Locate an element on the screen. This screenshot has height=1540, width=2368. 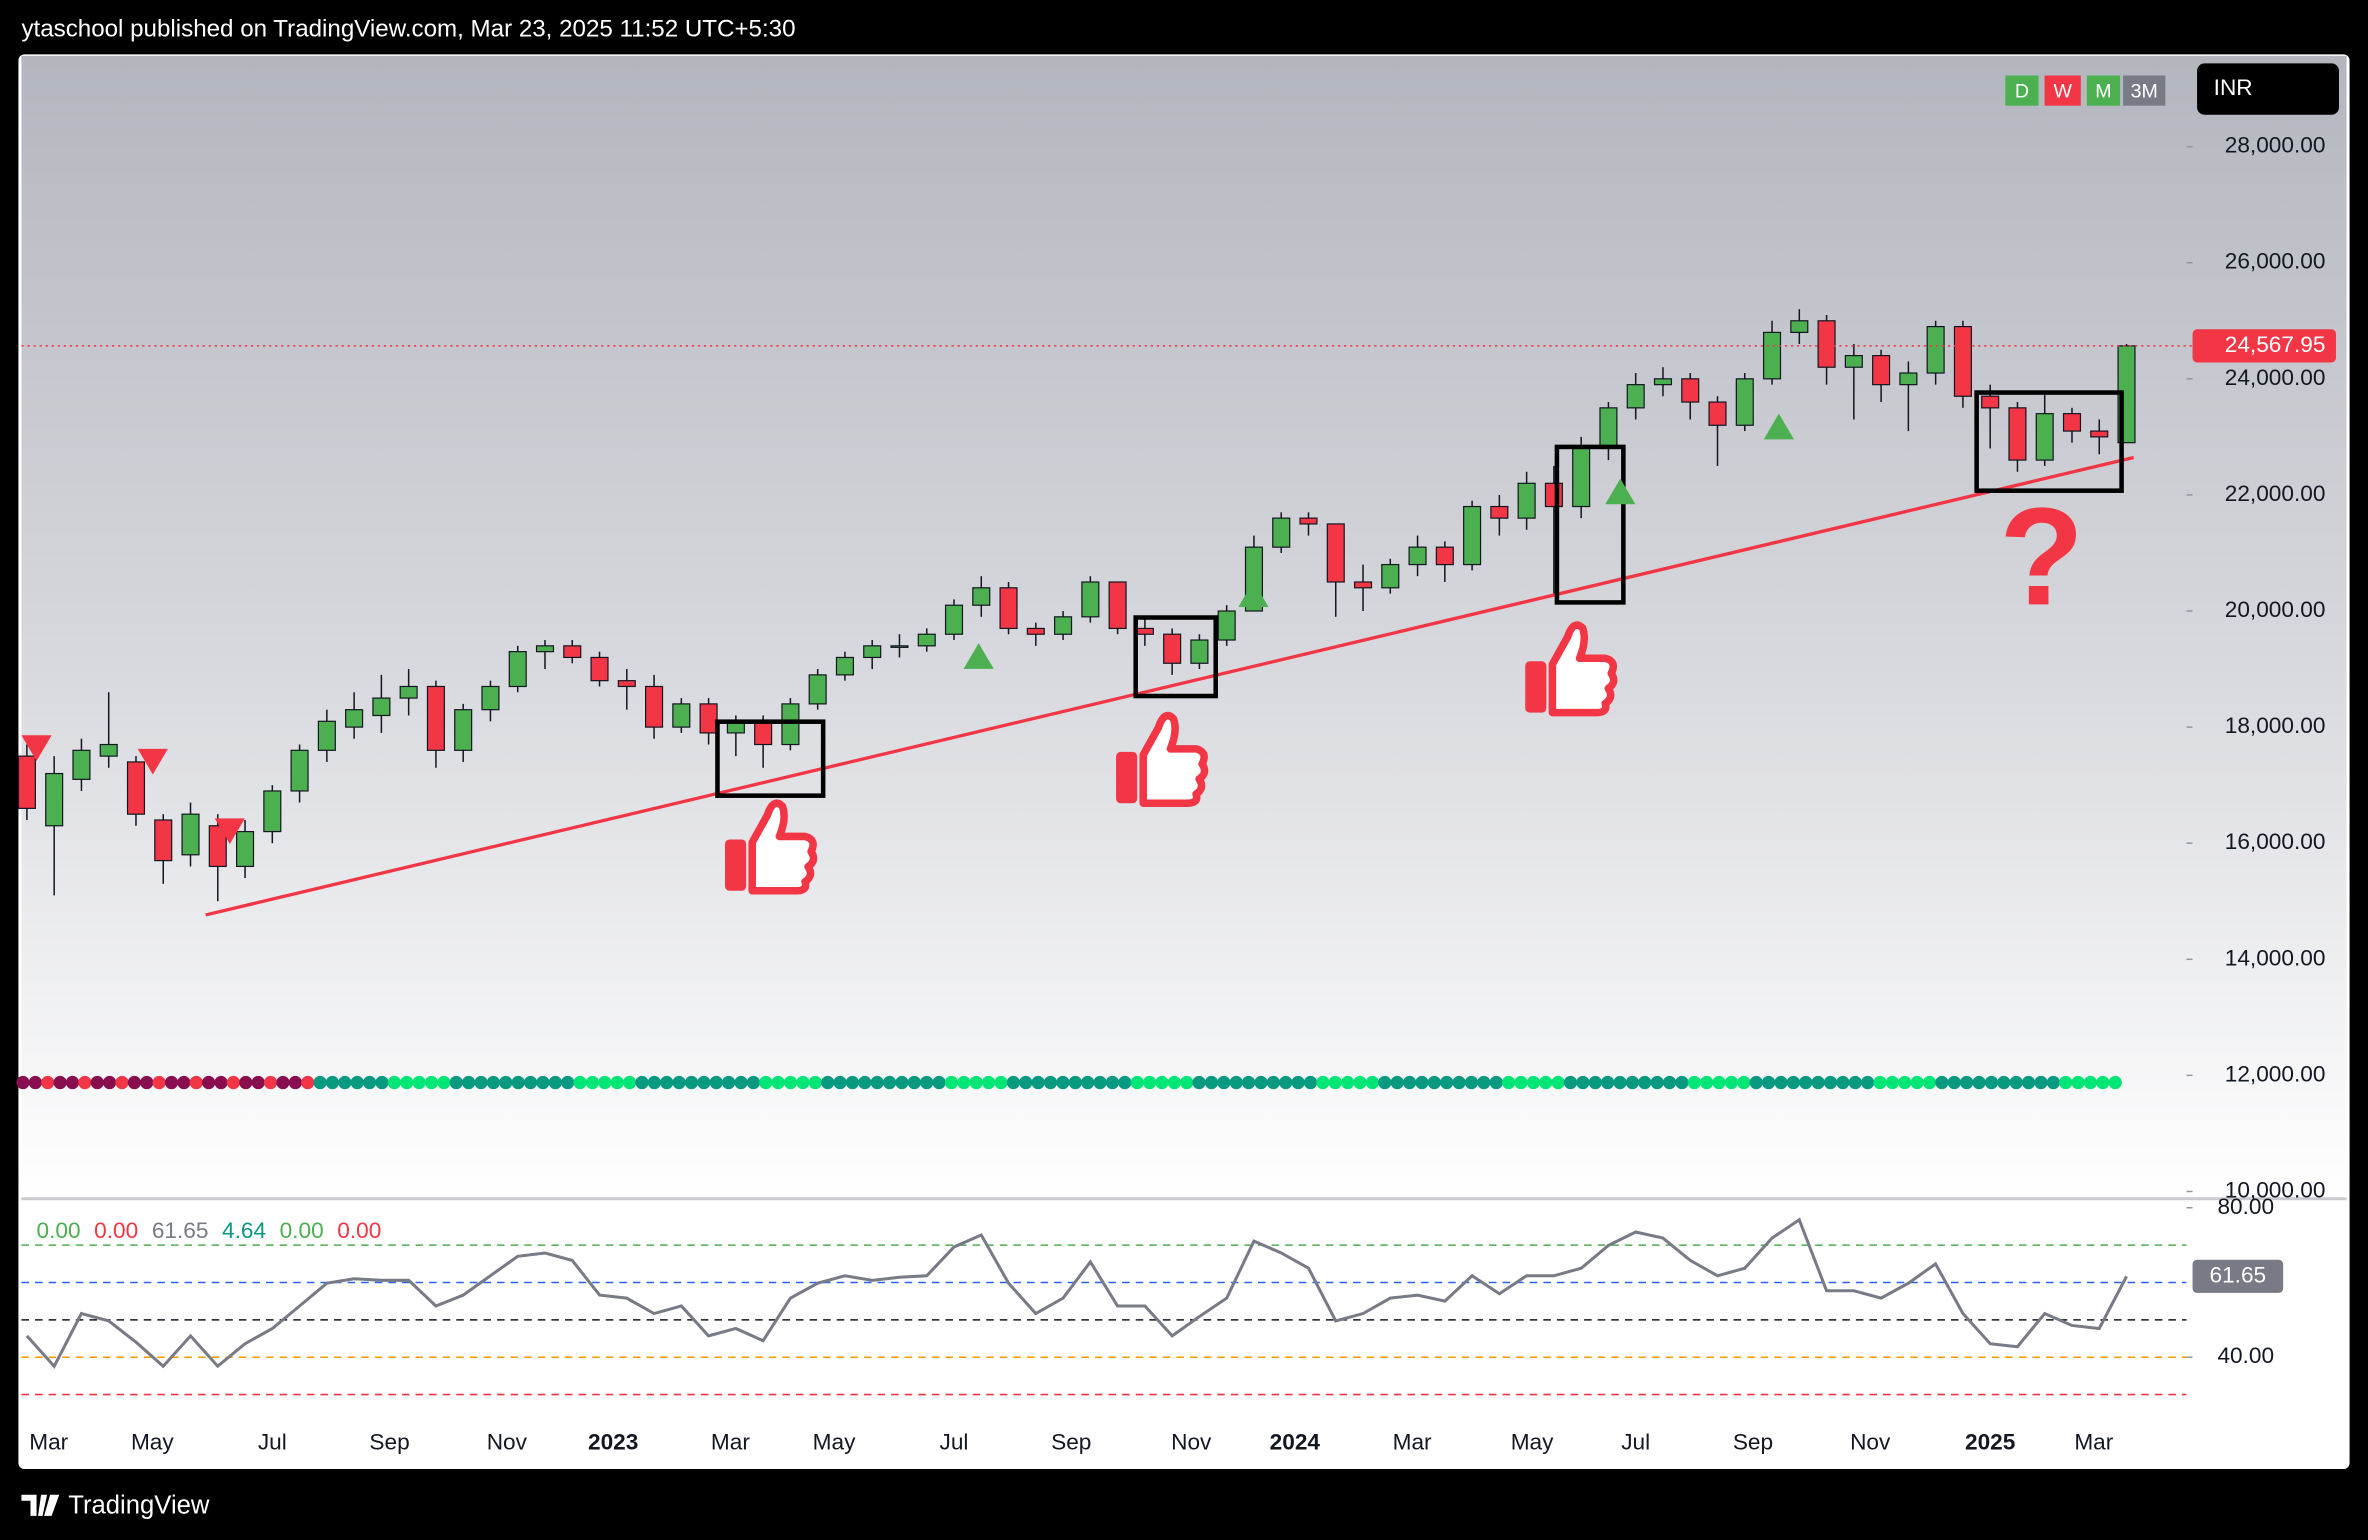
currency-box is located at coordinates (2268, 89).